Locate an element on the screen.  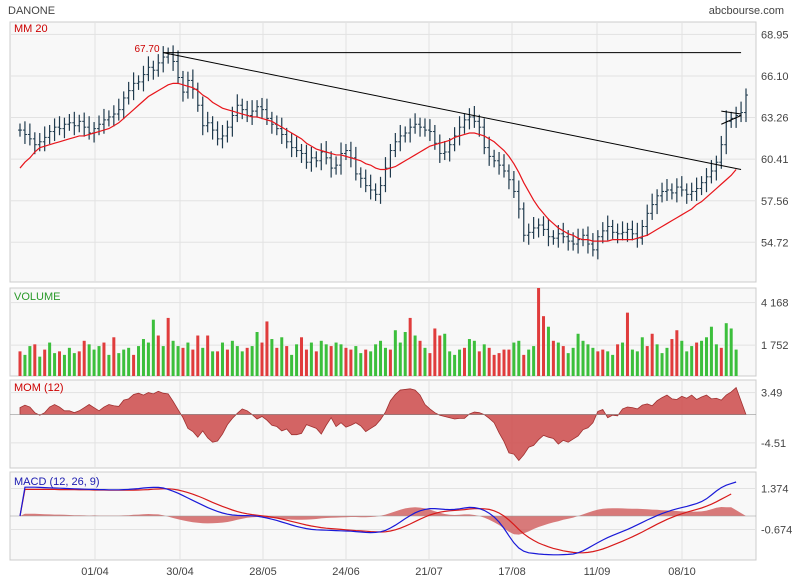
y-tick-label: 66.10 is located at coordinates (775, 77).